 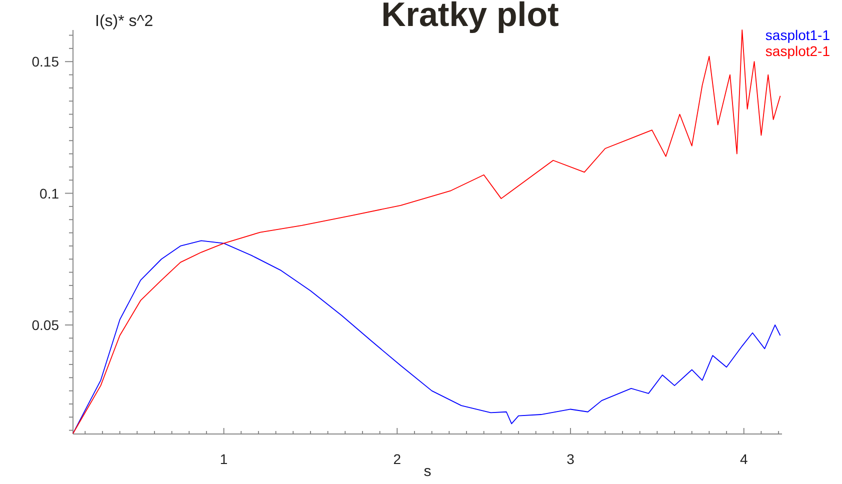 I want to click on x-tick-label: 2, so click(x=397, y=459).